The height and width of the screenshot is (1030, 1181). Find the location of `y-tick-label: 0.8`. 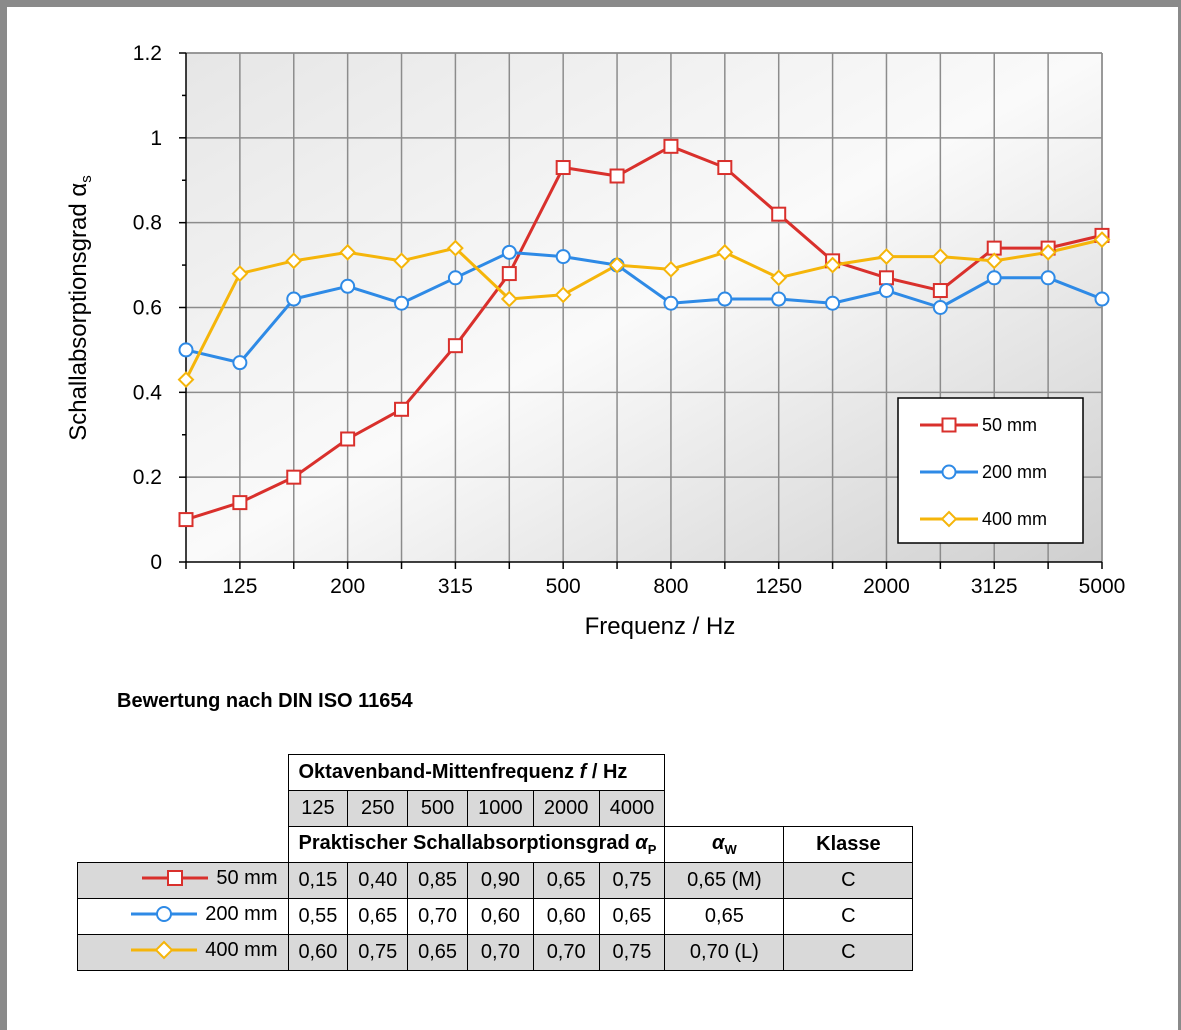

y-tick-label: 0.8 is located at coordinates (147, 223).